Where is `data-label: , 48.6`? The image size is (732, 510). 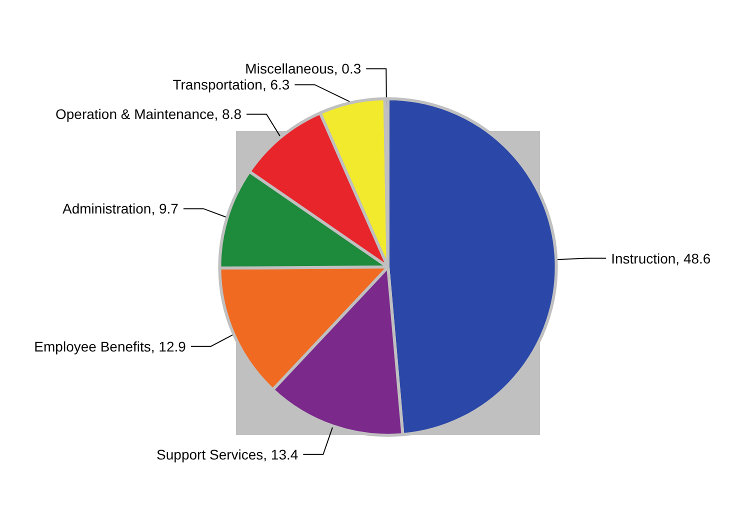
data-label: , 48.6 is located at coordinates (693, 258).